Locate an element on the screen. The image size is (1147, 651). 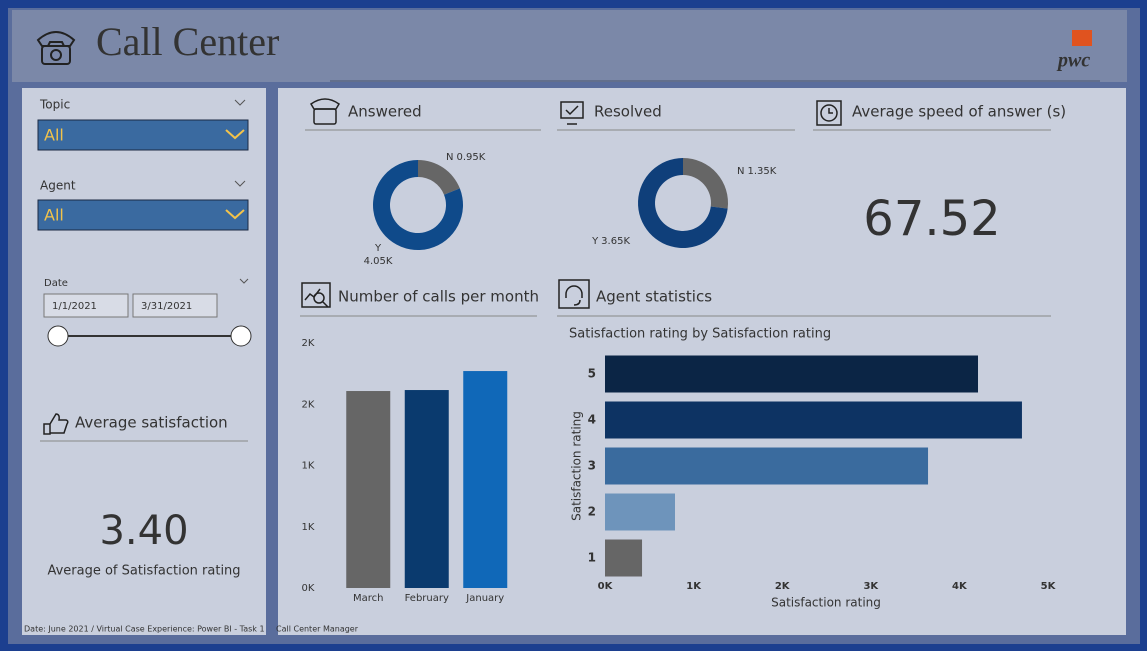
x-tick-label: 5K is located at coordinates (1049, 586).